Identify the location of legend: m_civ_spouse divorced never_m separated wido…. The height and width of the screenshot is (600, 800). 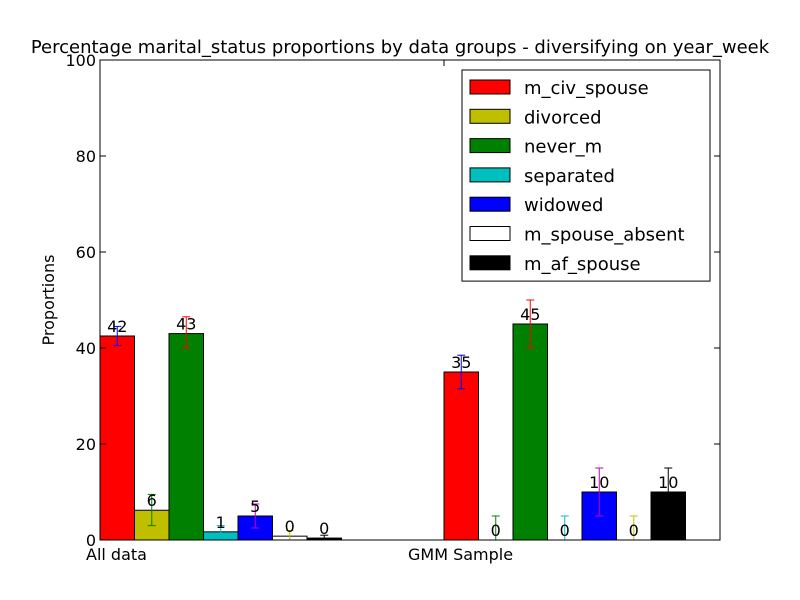
(586, 175).